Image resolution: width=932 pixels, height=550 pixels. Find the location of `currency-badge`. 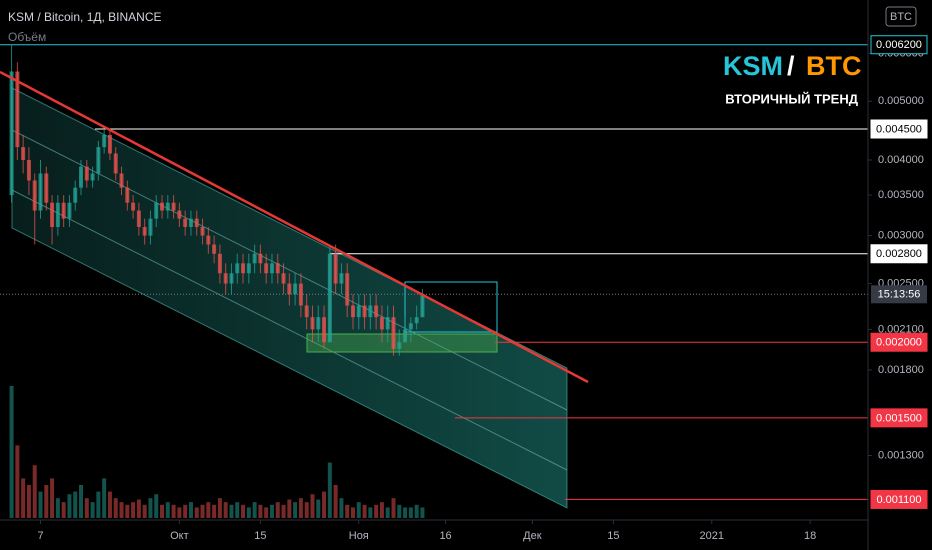

currency-badge is located at coordinates (901, 16).